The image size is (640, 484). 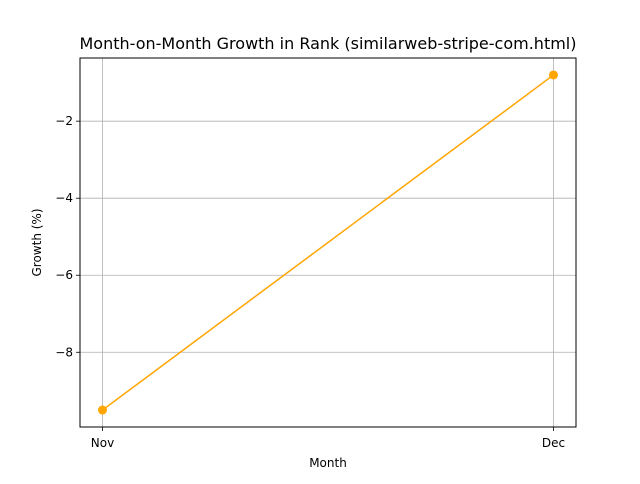 What do you see at coordinates (328, 463) in the screenshot?
I see `x-axis-label: Month` at bounding box center [328, 463].